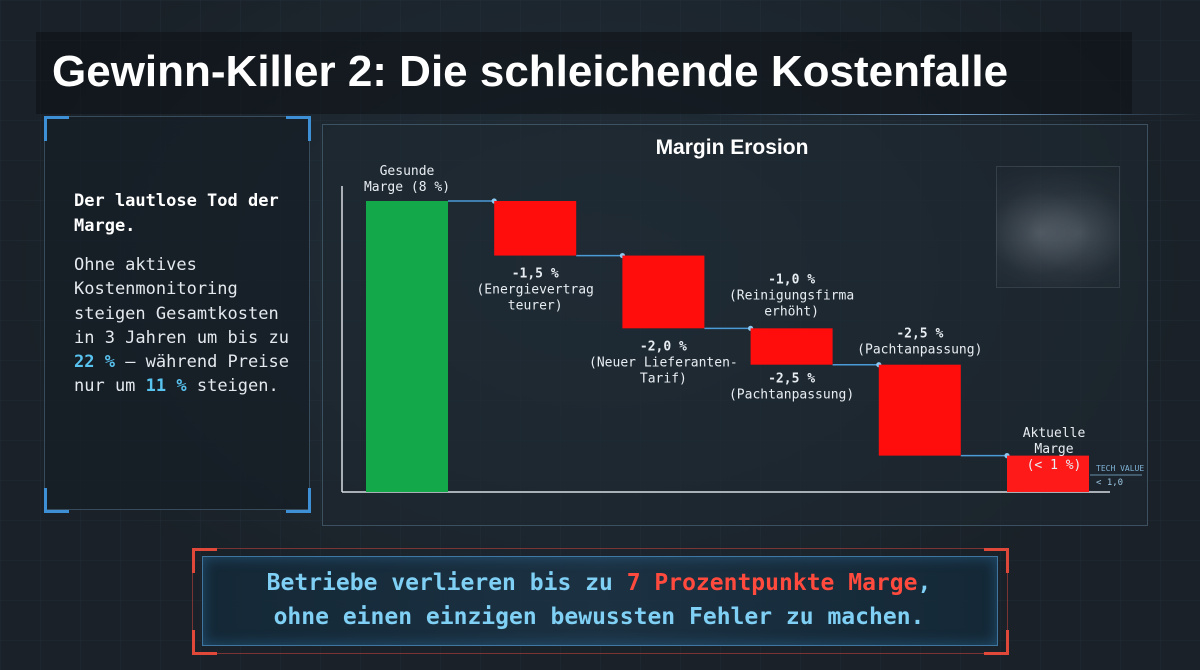 Image resolution: width=1200 pixels, height=670 pixels. Describe the element at coordinates (534, 290) in the screenshot. I see `label-energy-line-1: (Energievertrag` at that location.